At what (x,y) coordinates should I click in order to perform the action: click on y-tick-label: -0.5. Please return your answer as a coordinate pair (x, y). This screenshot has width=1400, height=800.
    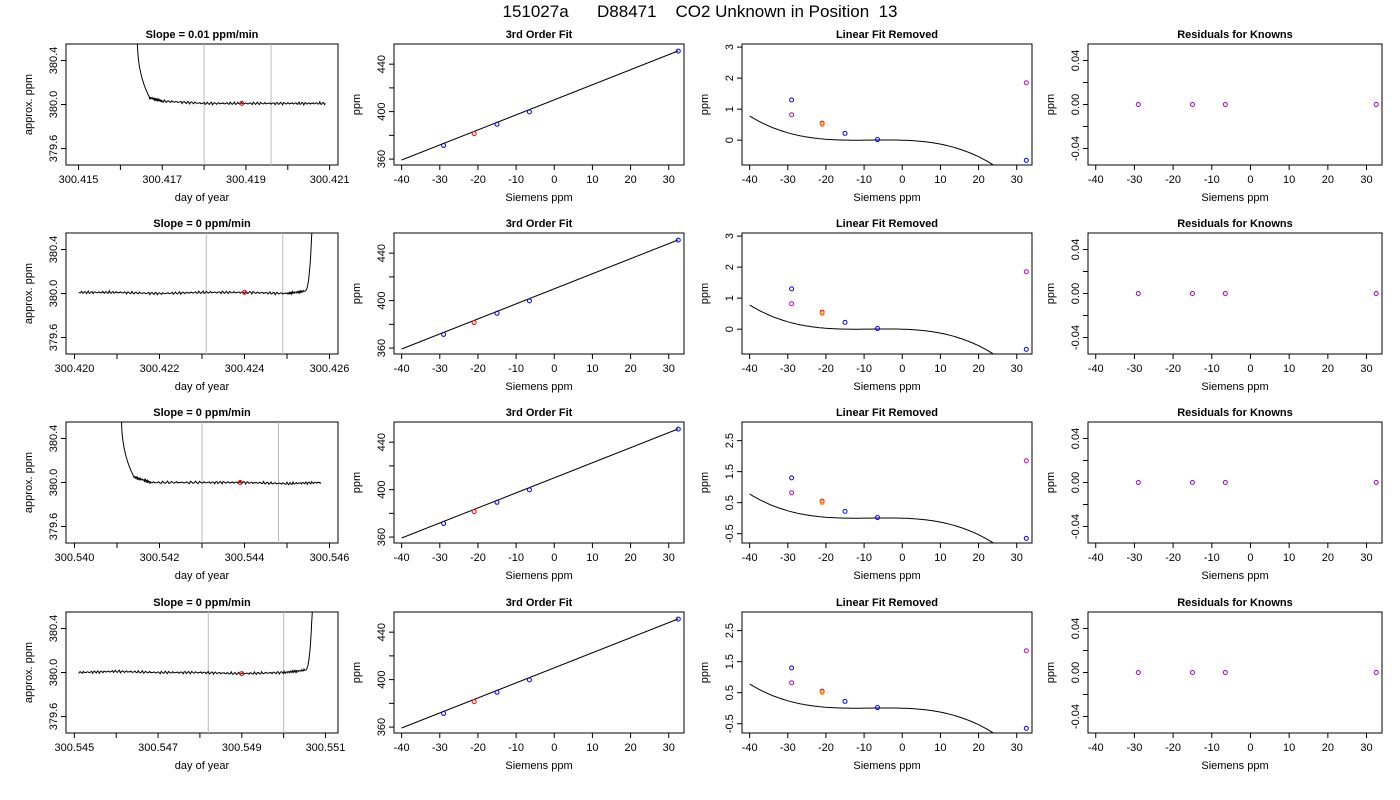
    Looking at the image, I should click on (730, 723).